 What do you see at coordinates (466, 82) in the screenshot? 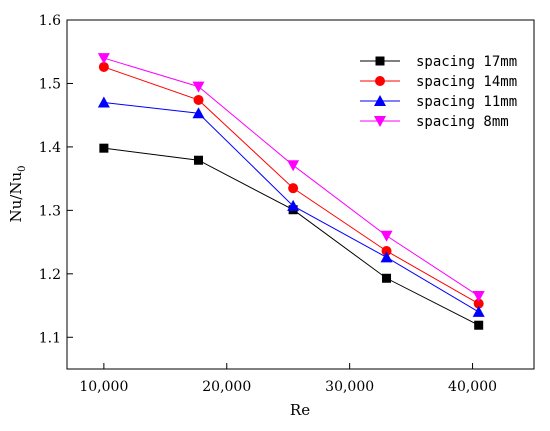
I see `legend-label: spacing 14mm` at bounding box center [466, 82].